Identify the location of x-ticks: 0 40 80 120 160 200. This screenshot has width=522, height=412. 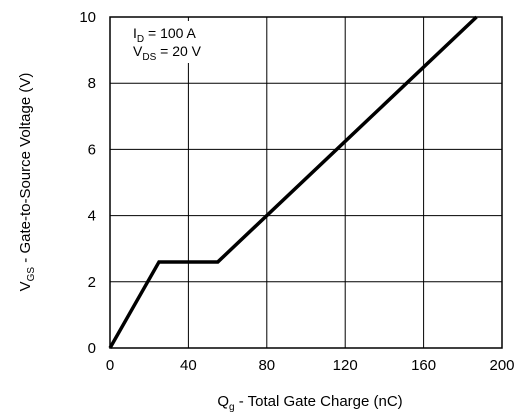
(310, 365).